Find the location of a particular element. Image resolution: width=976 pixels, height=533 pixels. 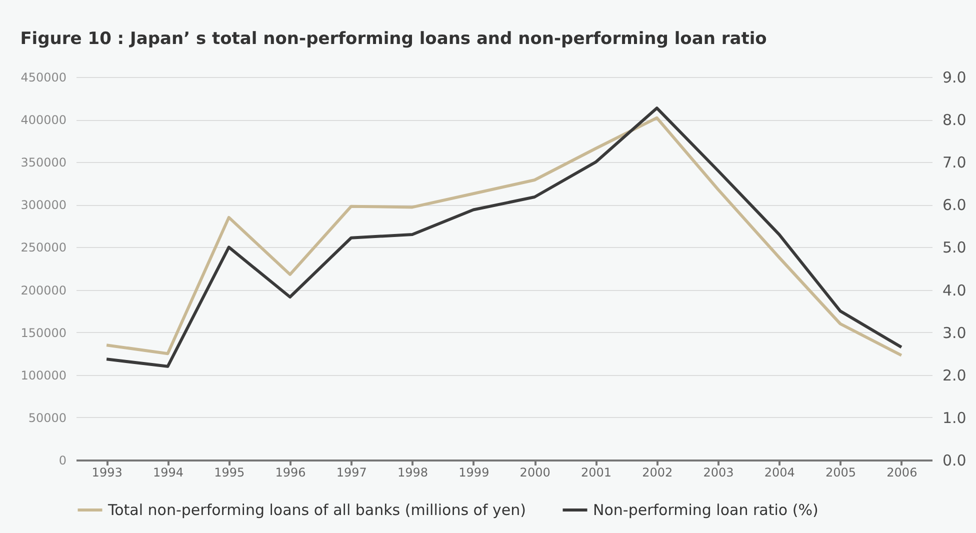

x-tick-label: 1997 is located at coordinates (351, 473).